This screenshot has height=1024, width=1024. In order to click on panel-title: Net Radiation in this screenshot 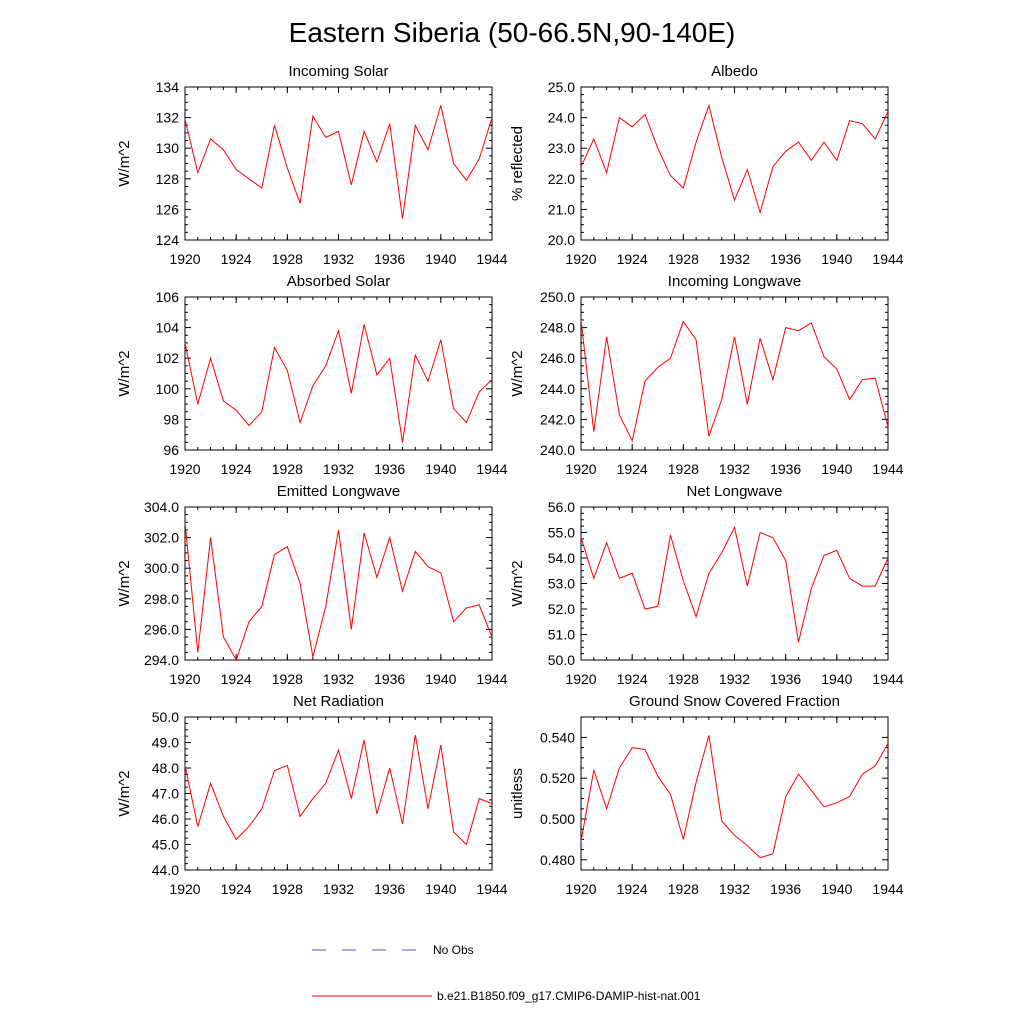, I will do `click(338, 701)`.